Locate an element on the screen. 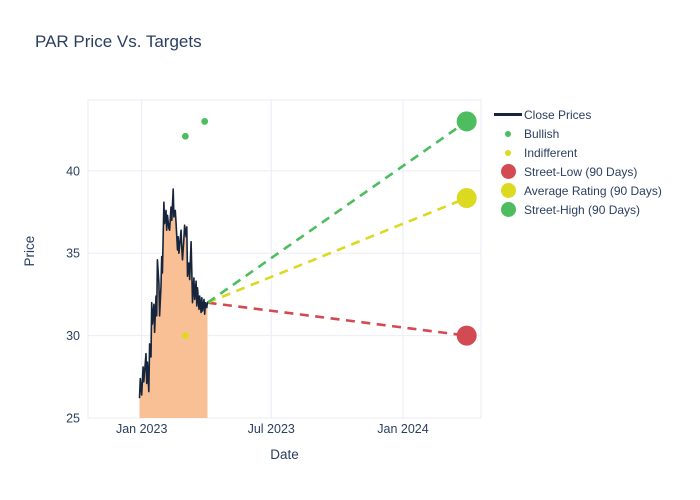 This screenshot has width=700, height=500. close-price-area is located at coordinates (173, 303).